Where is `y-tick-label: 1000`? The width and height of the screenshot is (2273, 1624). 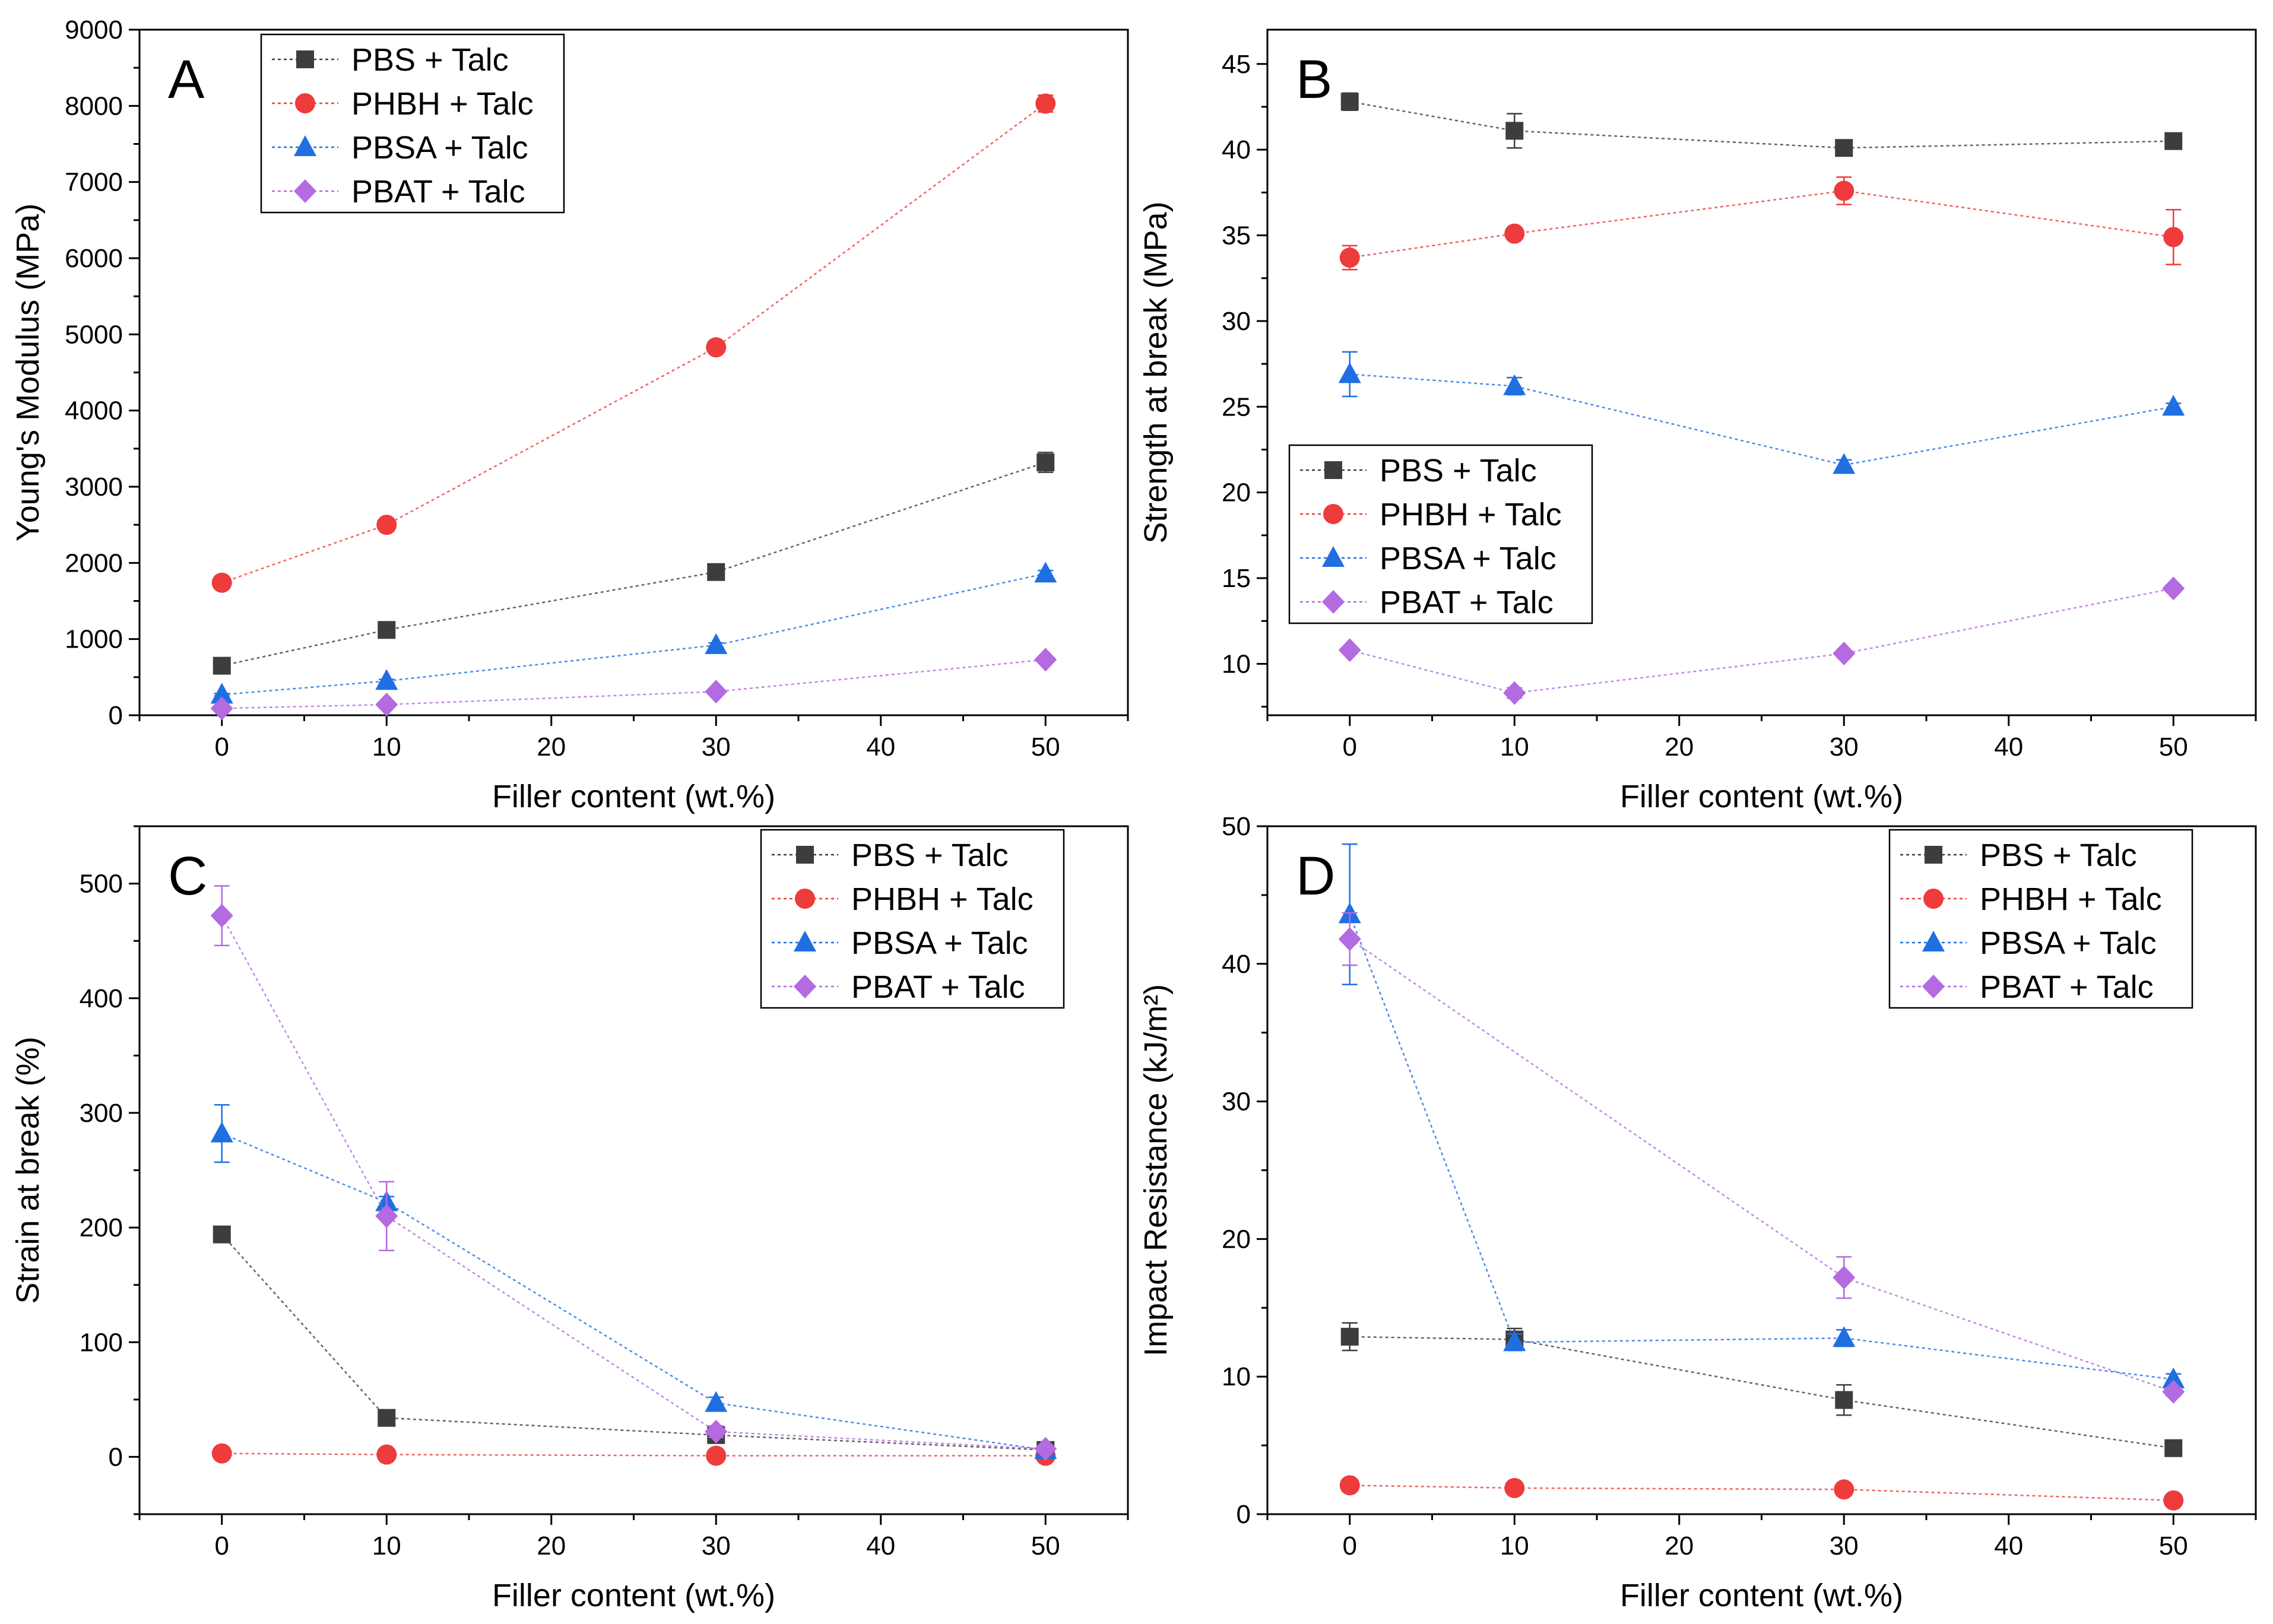
y-tick-label: 1000 is located at coordinates (94, 639).